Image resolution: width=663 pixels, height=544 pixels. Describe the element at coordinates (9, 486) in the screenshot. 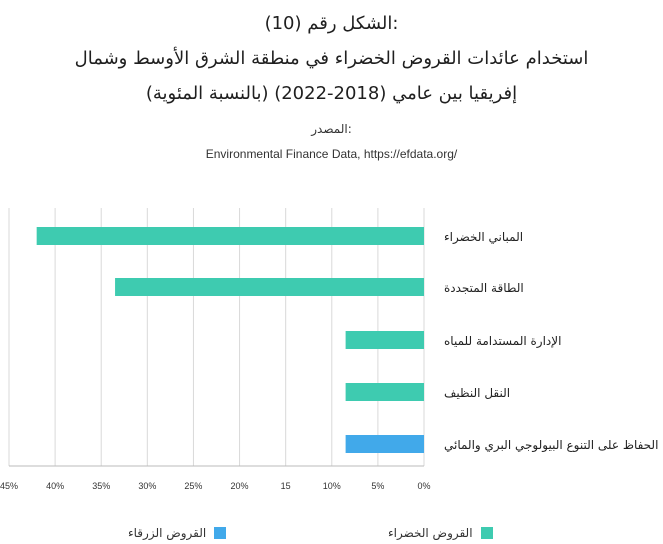

I see `x-tick-label: 45%` at that location.